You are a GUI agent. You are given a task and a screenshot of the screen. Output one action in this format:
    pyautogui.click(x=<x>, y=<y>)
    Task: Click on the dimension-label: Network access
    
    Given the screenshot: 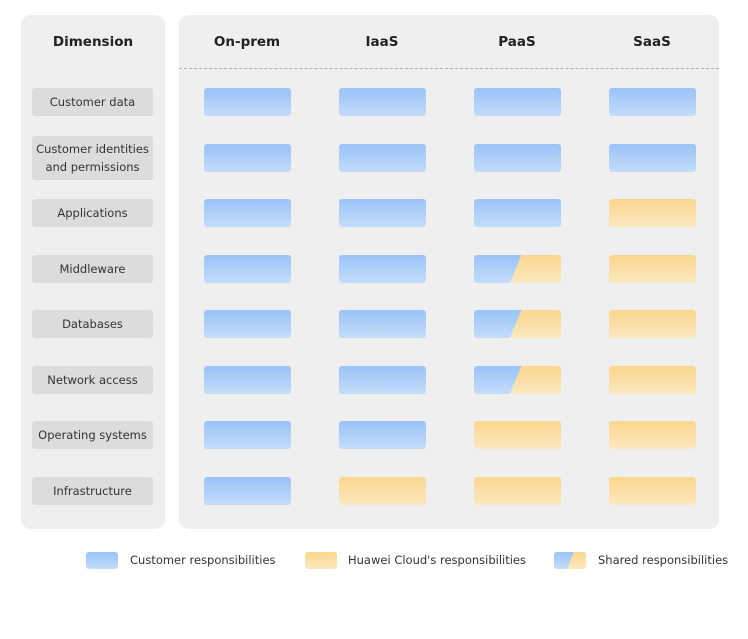 What is the action you would take?
    pyautogui.click(x=92, y=380)
    